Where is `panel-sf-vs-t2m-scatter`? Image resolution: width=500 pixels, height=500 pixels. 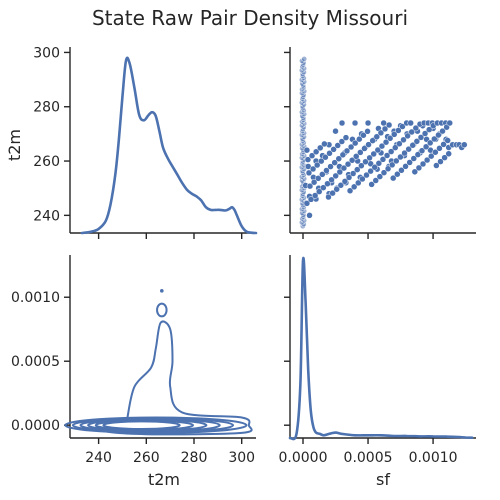 panel-sf-vs-t2m-scatter is located at coordinates (380, 143).